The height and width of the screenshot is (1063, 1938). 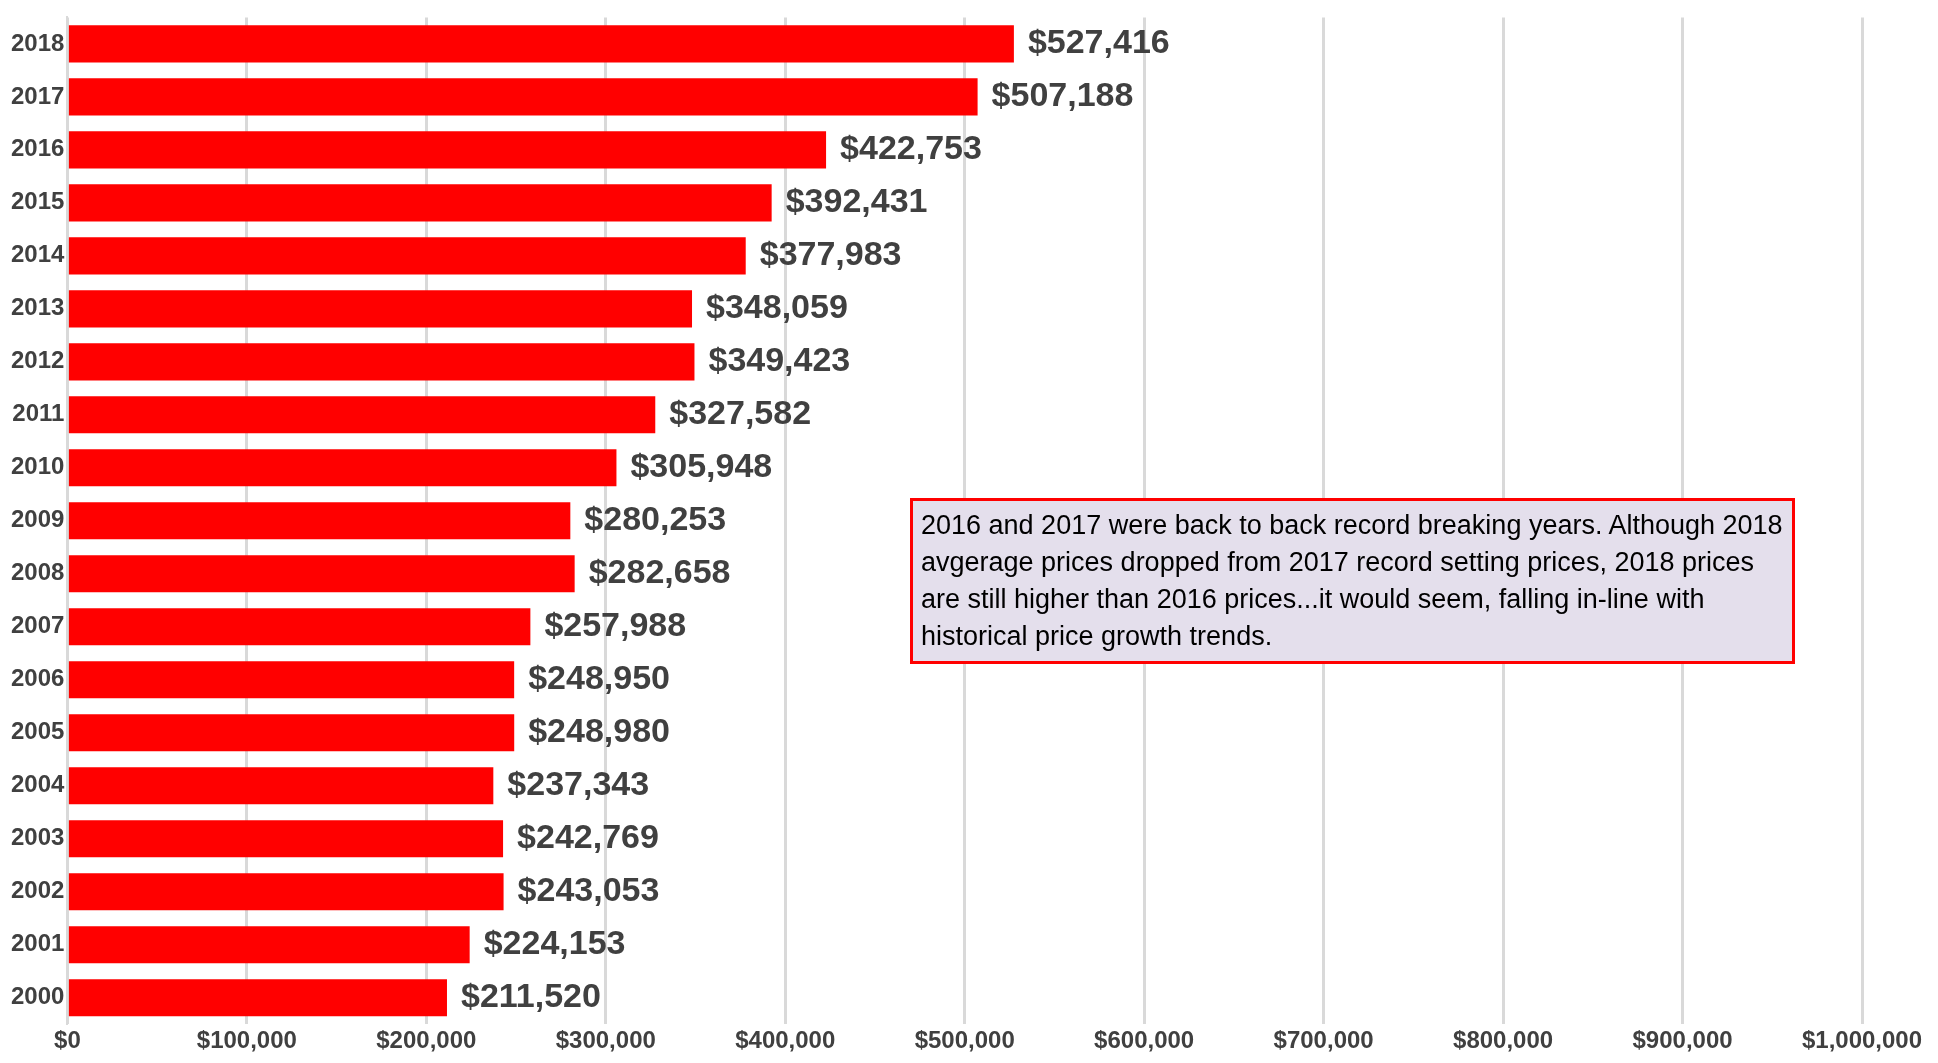 What do you see at coordinates (38, 678) in the screenshot?
I see `y-tick-label: 2006` at bounding box center [38, 678].